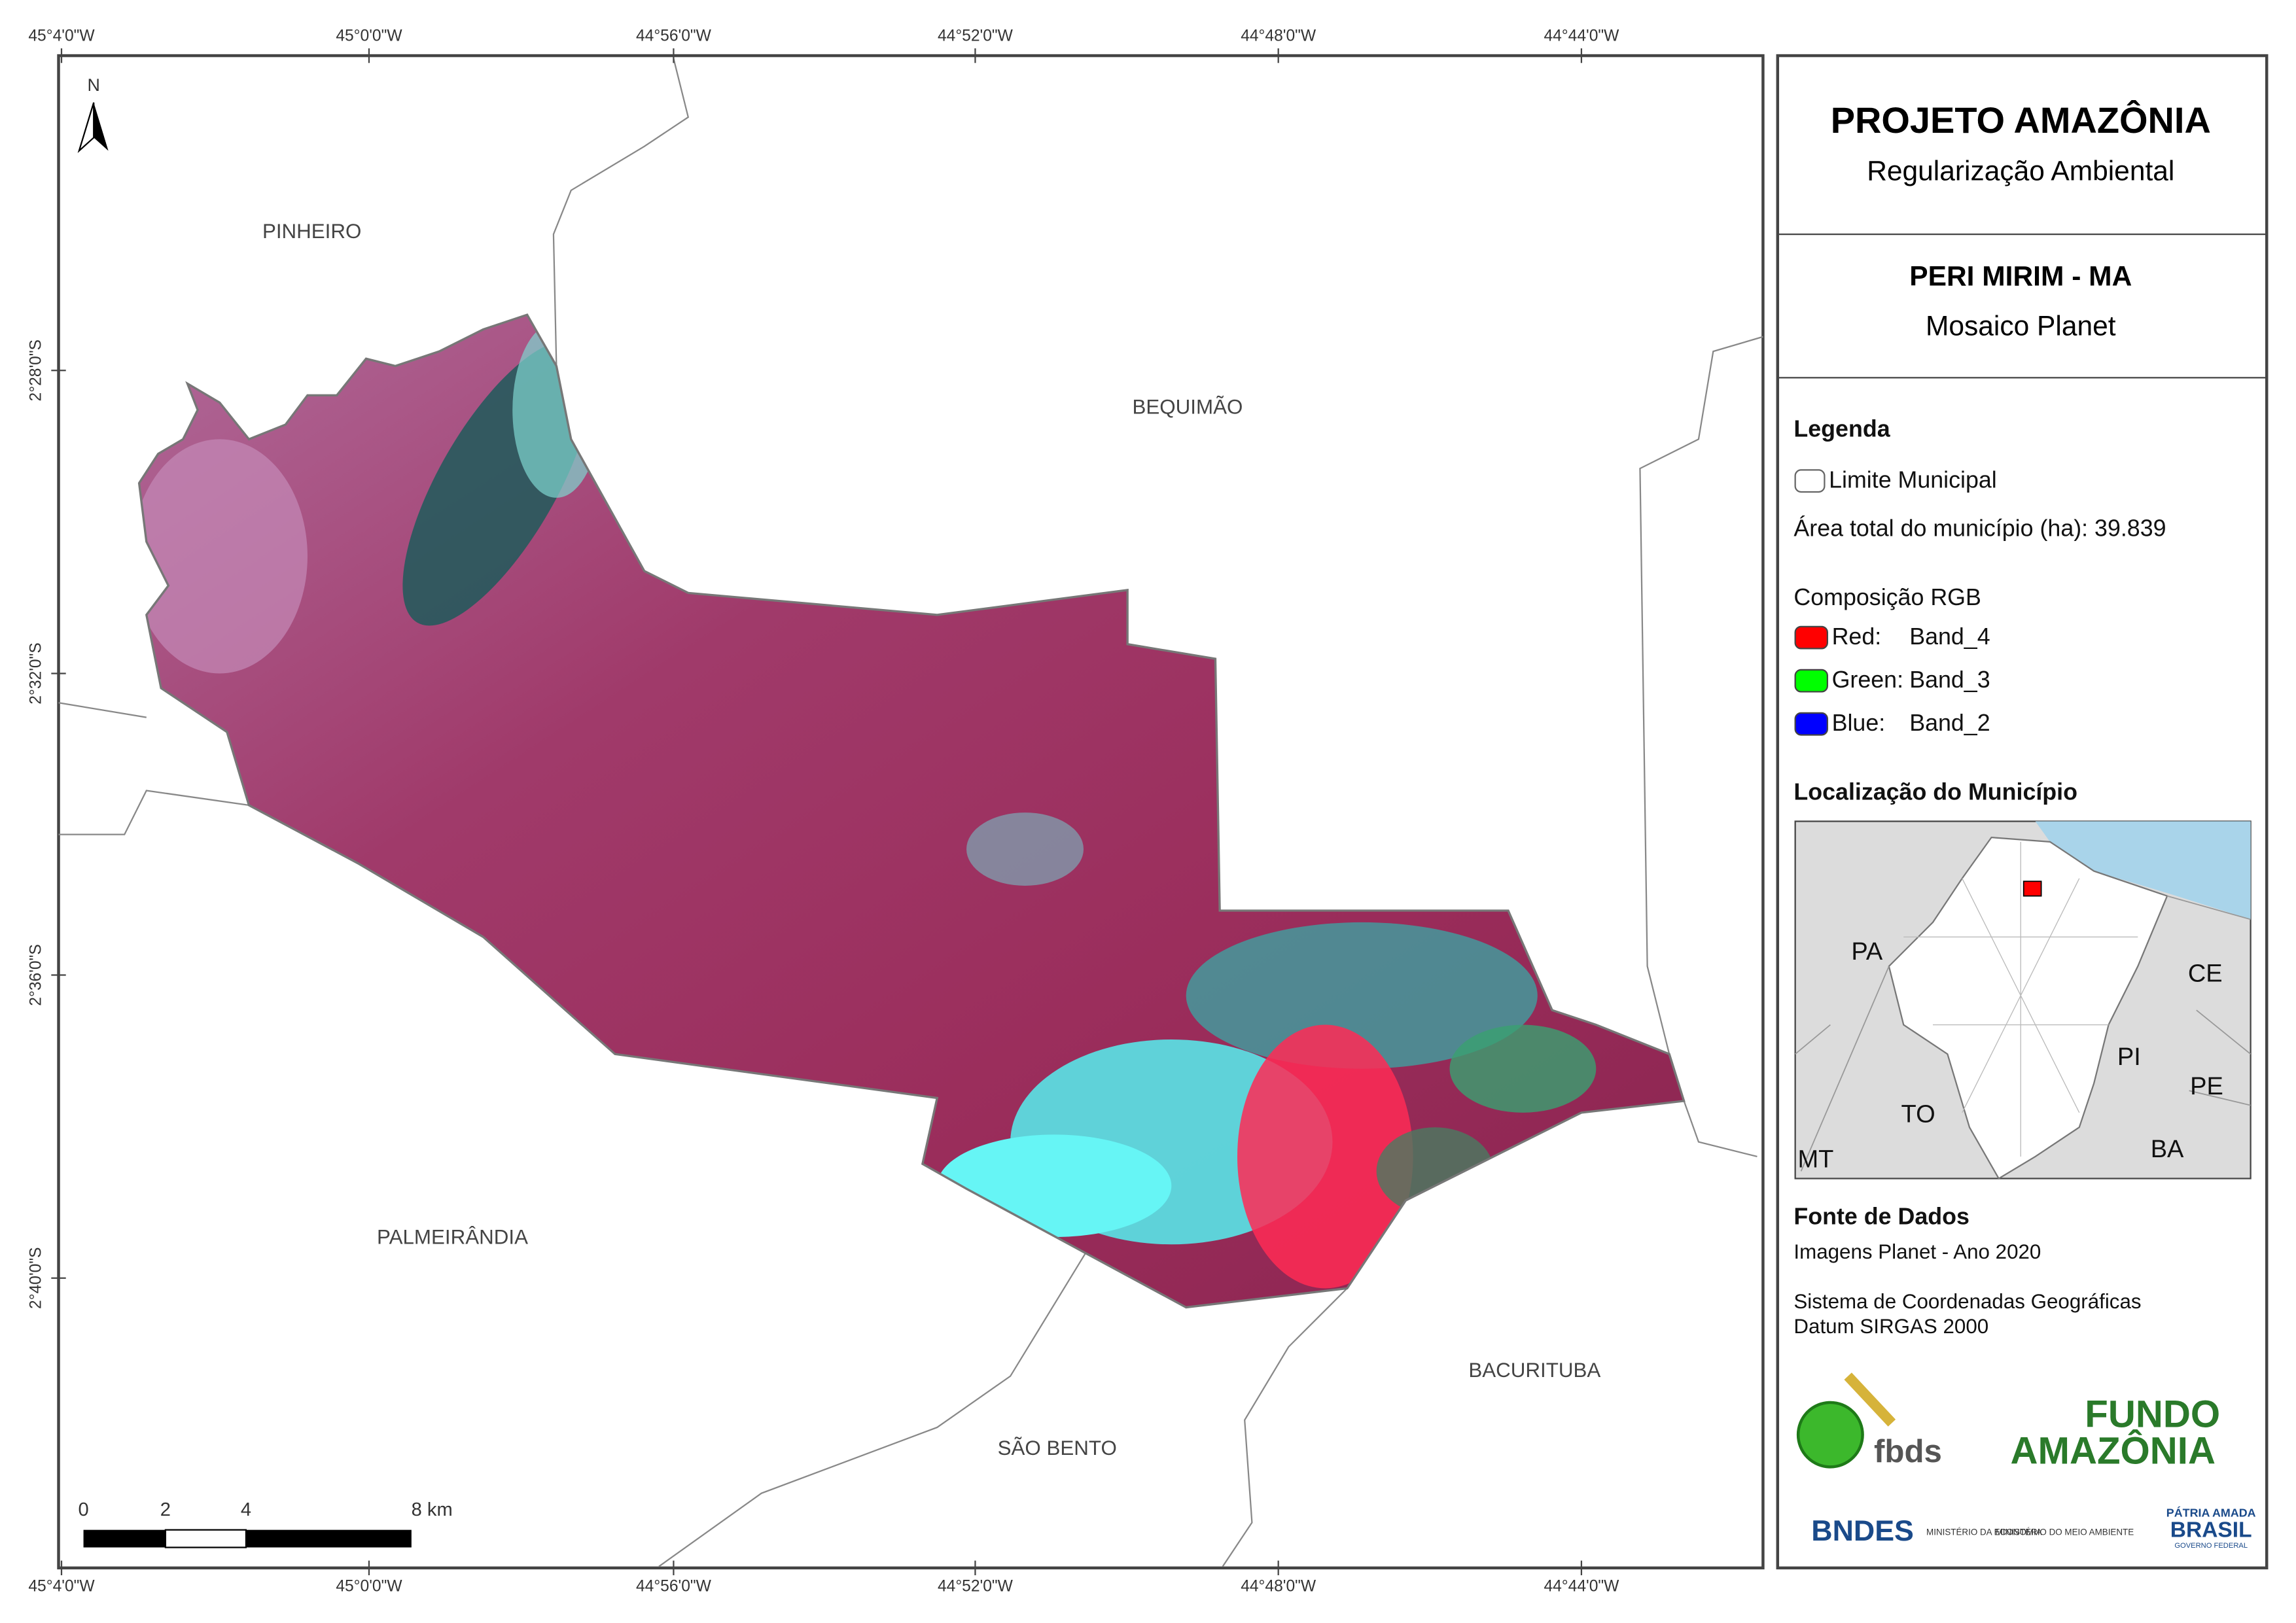 This screenshot has height=1623, width=2296. What do you see at coordinates (2152, 1415) in the screenshot?
I see `logo-text: FUNDO` at bounding box center [2152, 1415].